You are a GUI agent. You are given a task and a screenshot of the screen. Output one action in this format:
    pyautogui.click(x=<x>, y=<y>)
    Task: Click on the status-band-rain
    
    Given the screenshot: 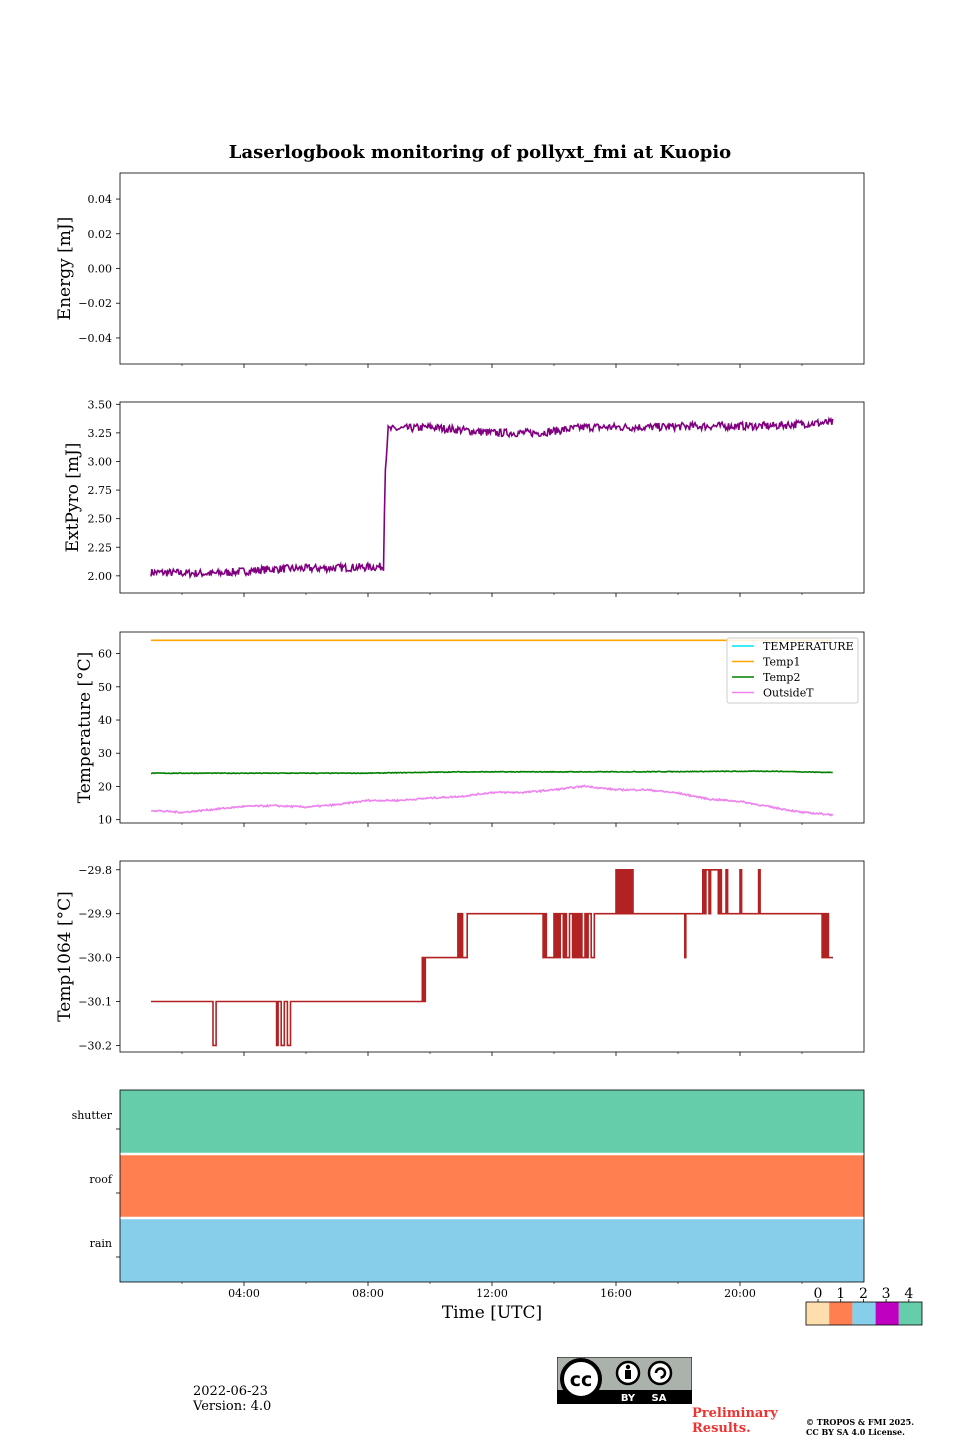 What is the action you would take?
    pyautogui.click(x=492, y=1250)
    